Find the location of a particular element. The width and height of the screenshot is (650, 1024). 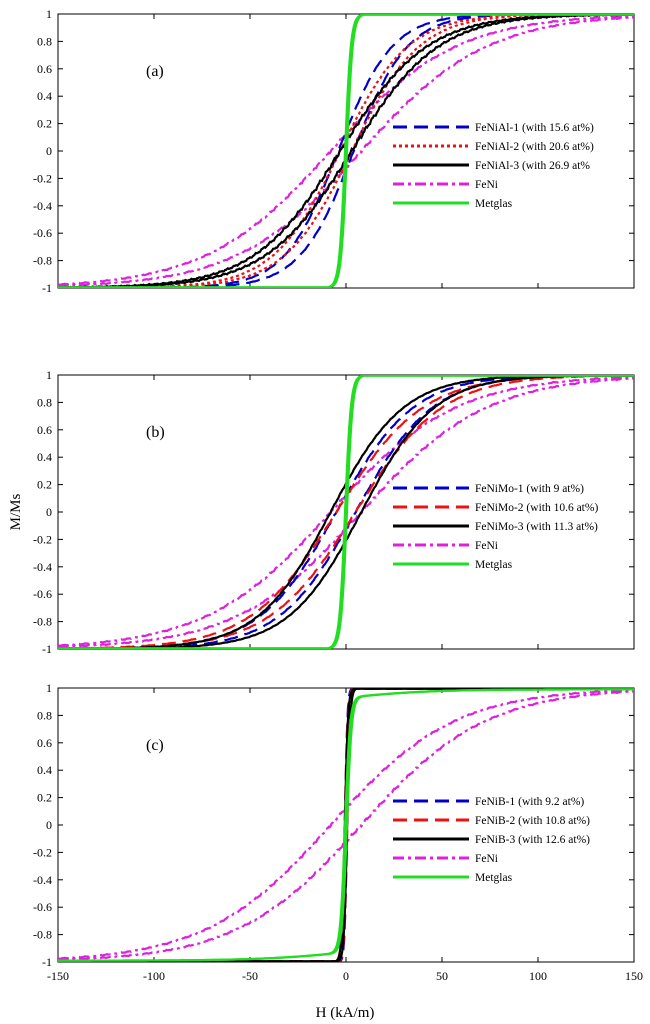

legend-entry: FeNiAl-1 (with 15.6 at%) is located at coordinates (534, 128).